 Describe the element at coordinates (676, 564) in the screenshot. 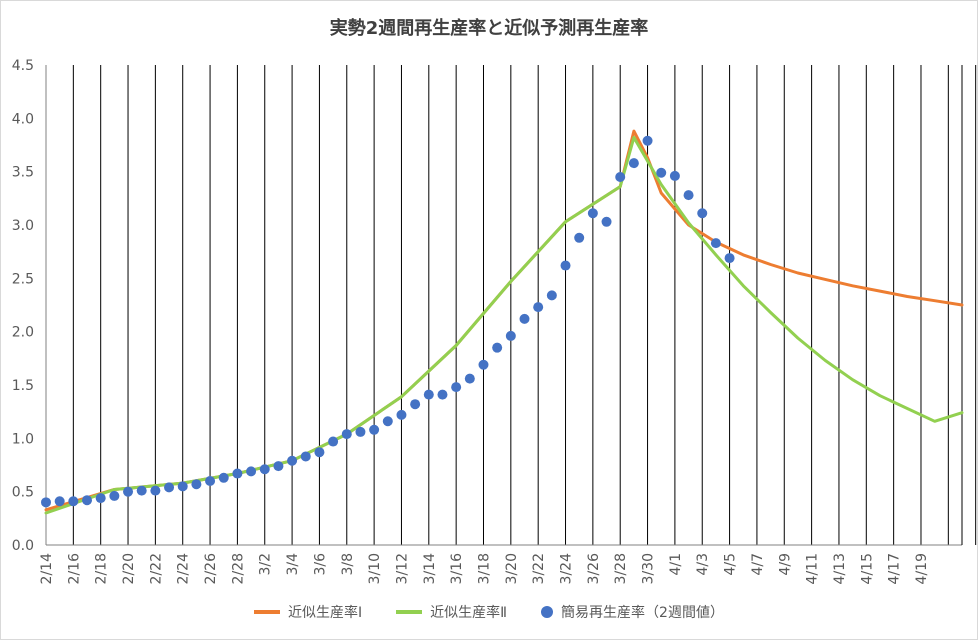

I see `x-tick-label: 4/1` at that location.